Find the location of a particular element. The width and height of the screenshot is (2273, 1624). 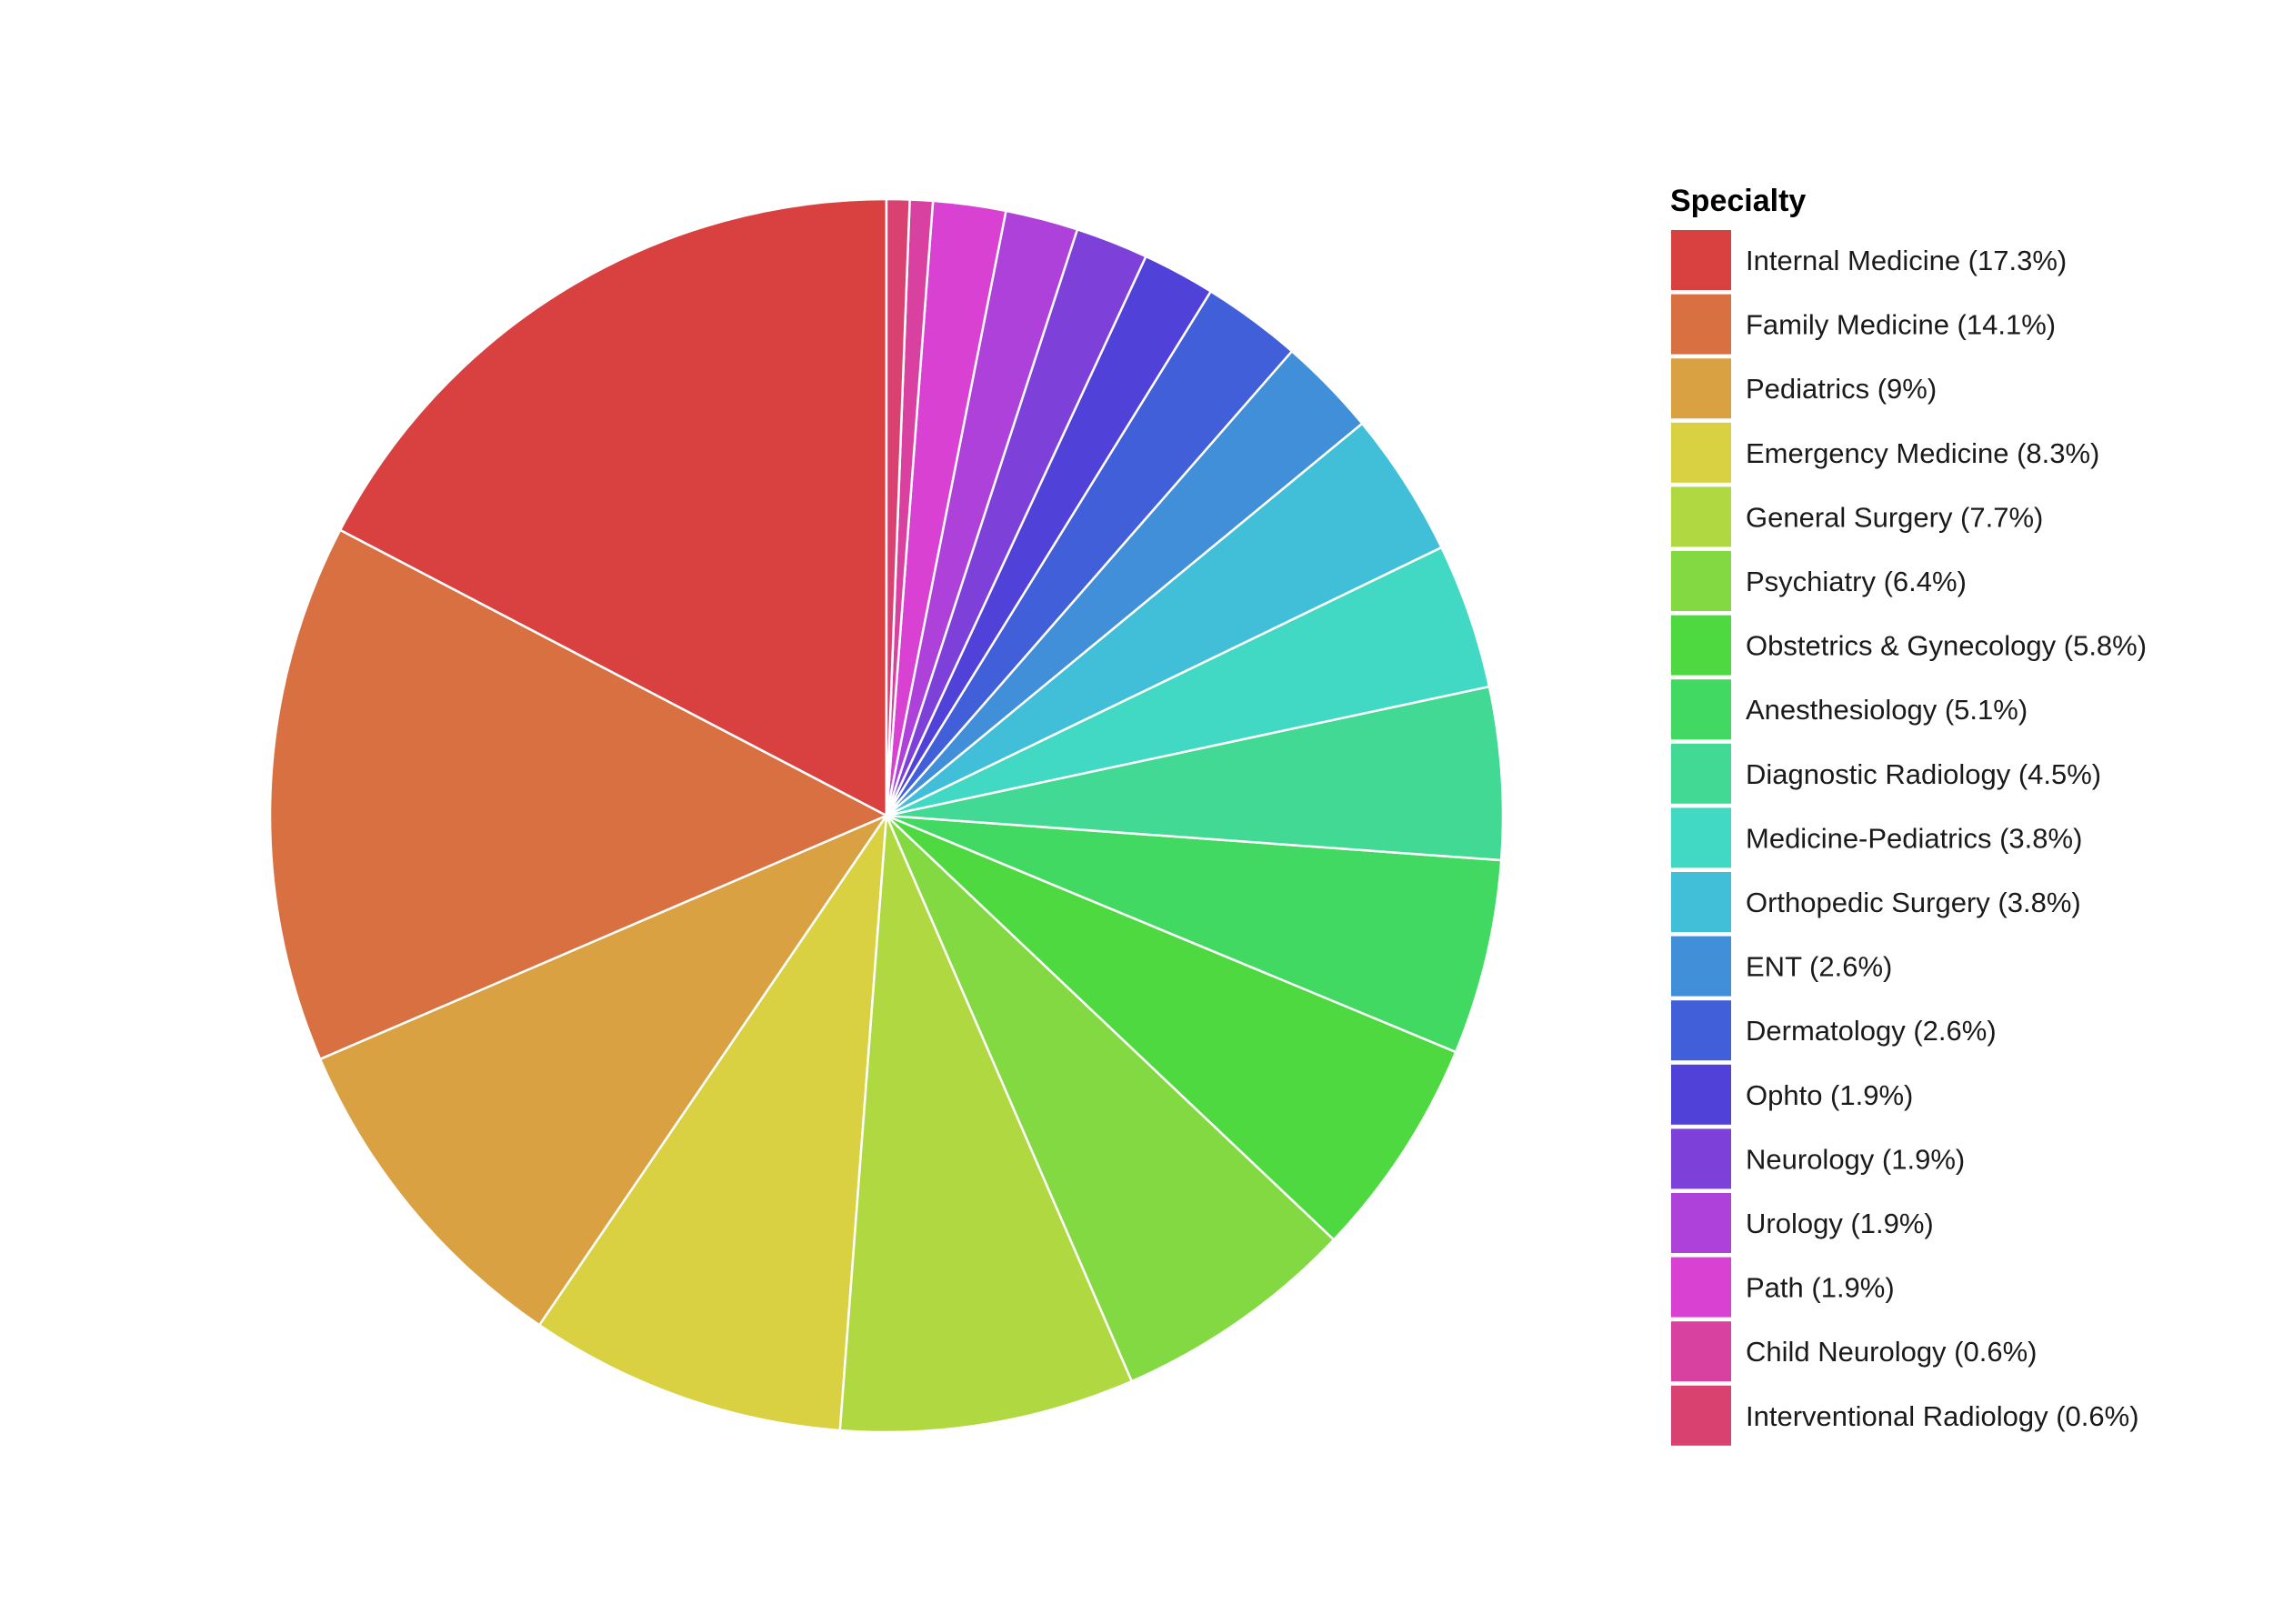

legend-label: Emergency Medicine (8.3%) is located at coordinates (1922, 453).